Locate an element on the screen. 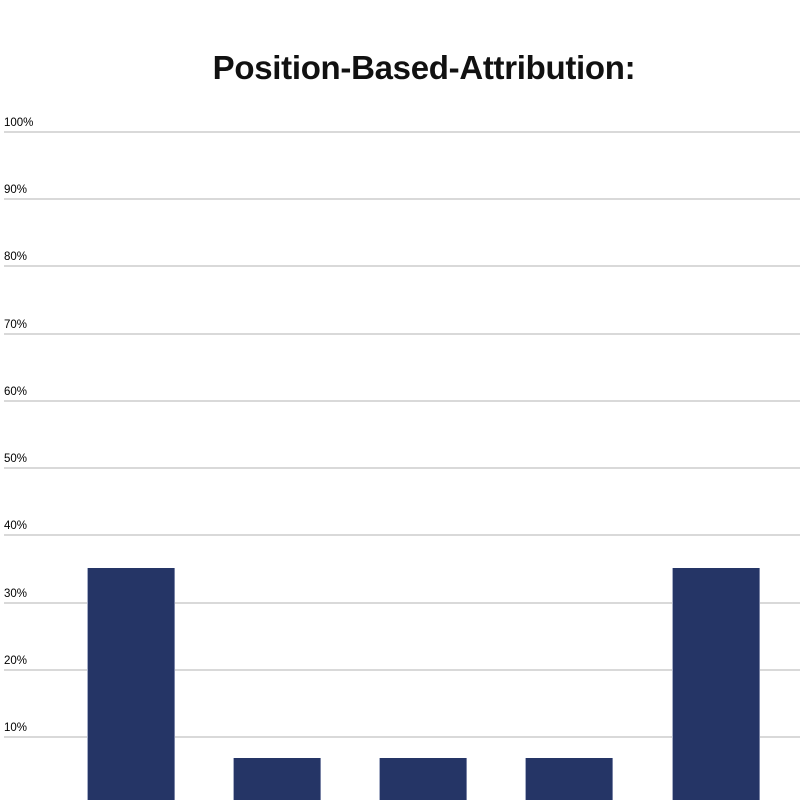 Image resolution: width=800 pixels, height=800 pixels. y-tick-label-60: 60% is located at coordinates (16, 392).